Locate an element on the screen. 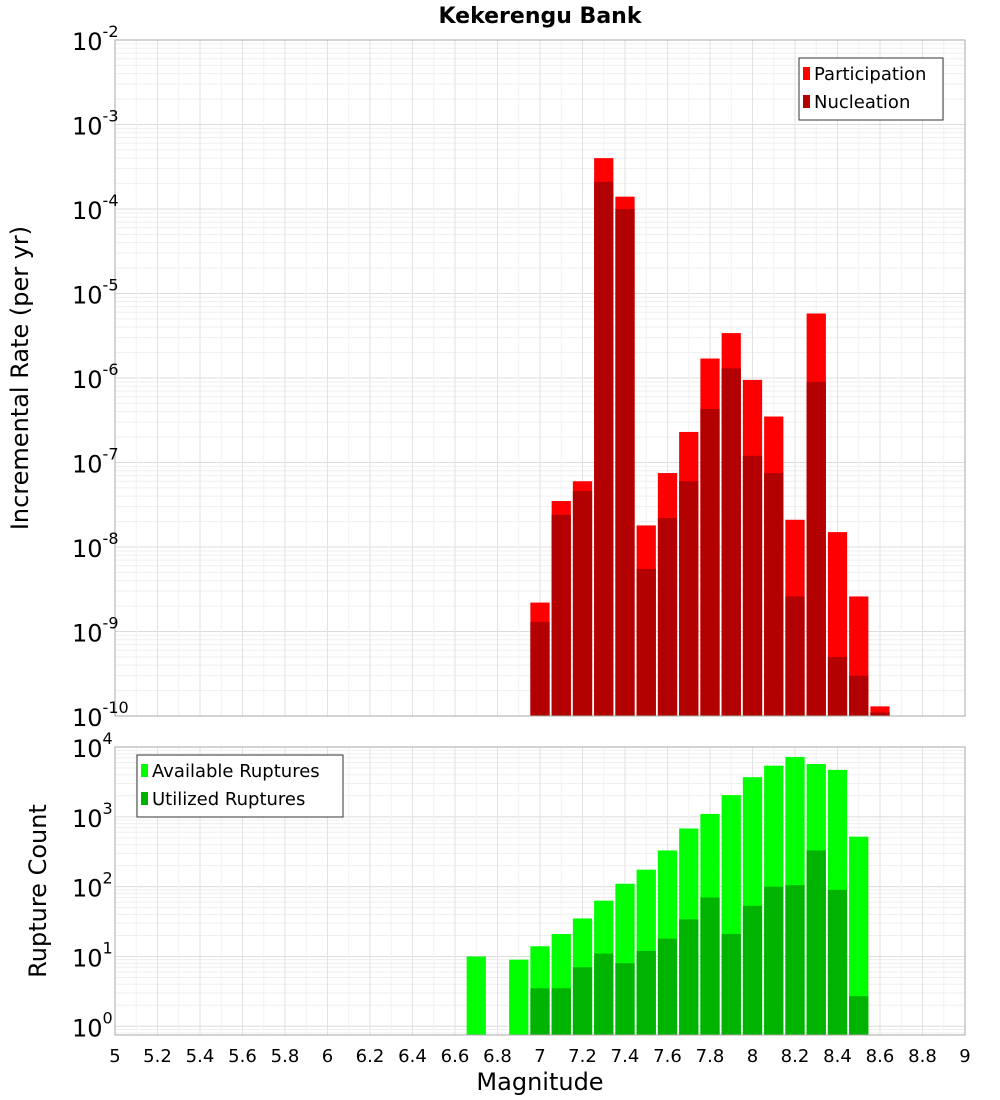 The height and width of the screenshot is (1100, 1000). x-tick-label: 8 is located at coordinates (752, 1056).